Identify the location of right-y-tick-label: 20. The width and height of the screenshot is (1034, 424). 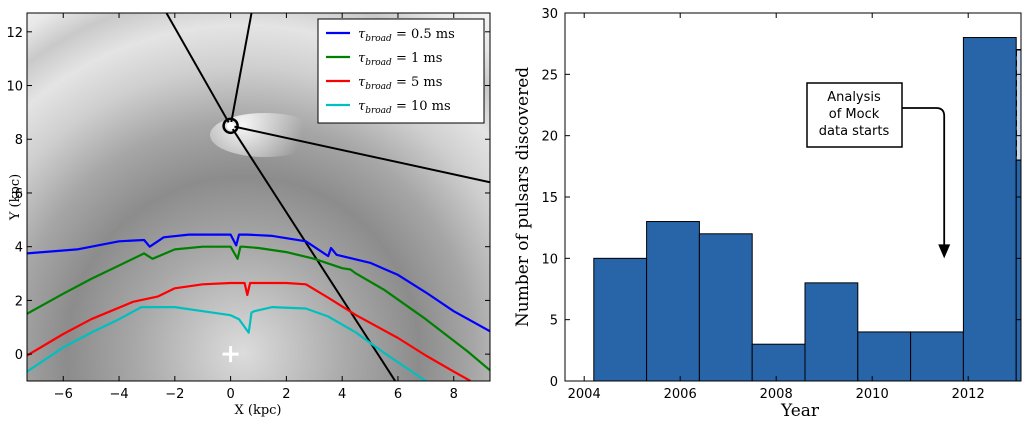
(549, 137).